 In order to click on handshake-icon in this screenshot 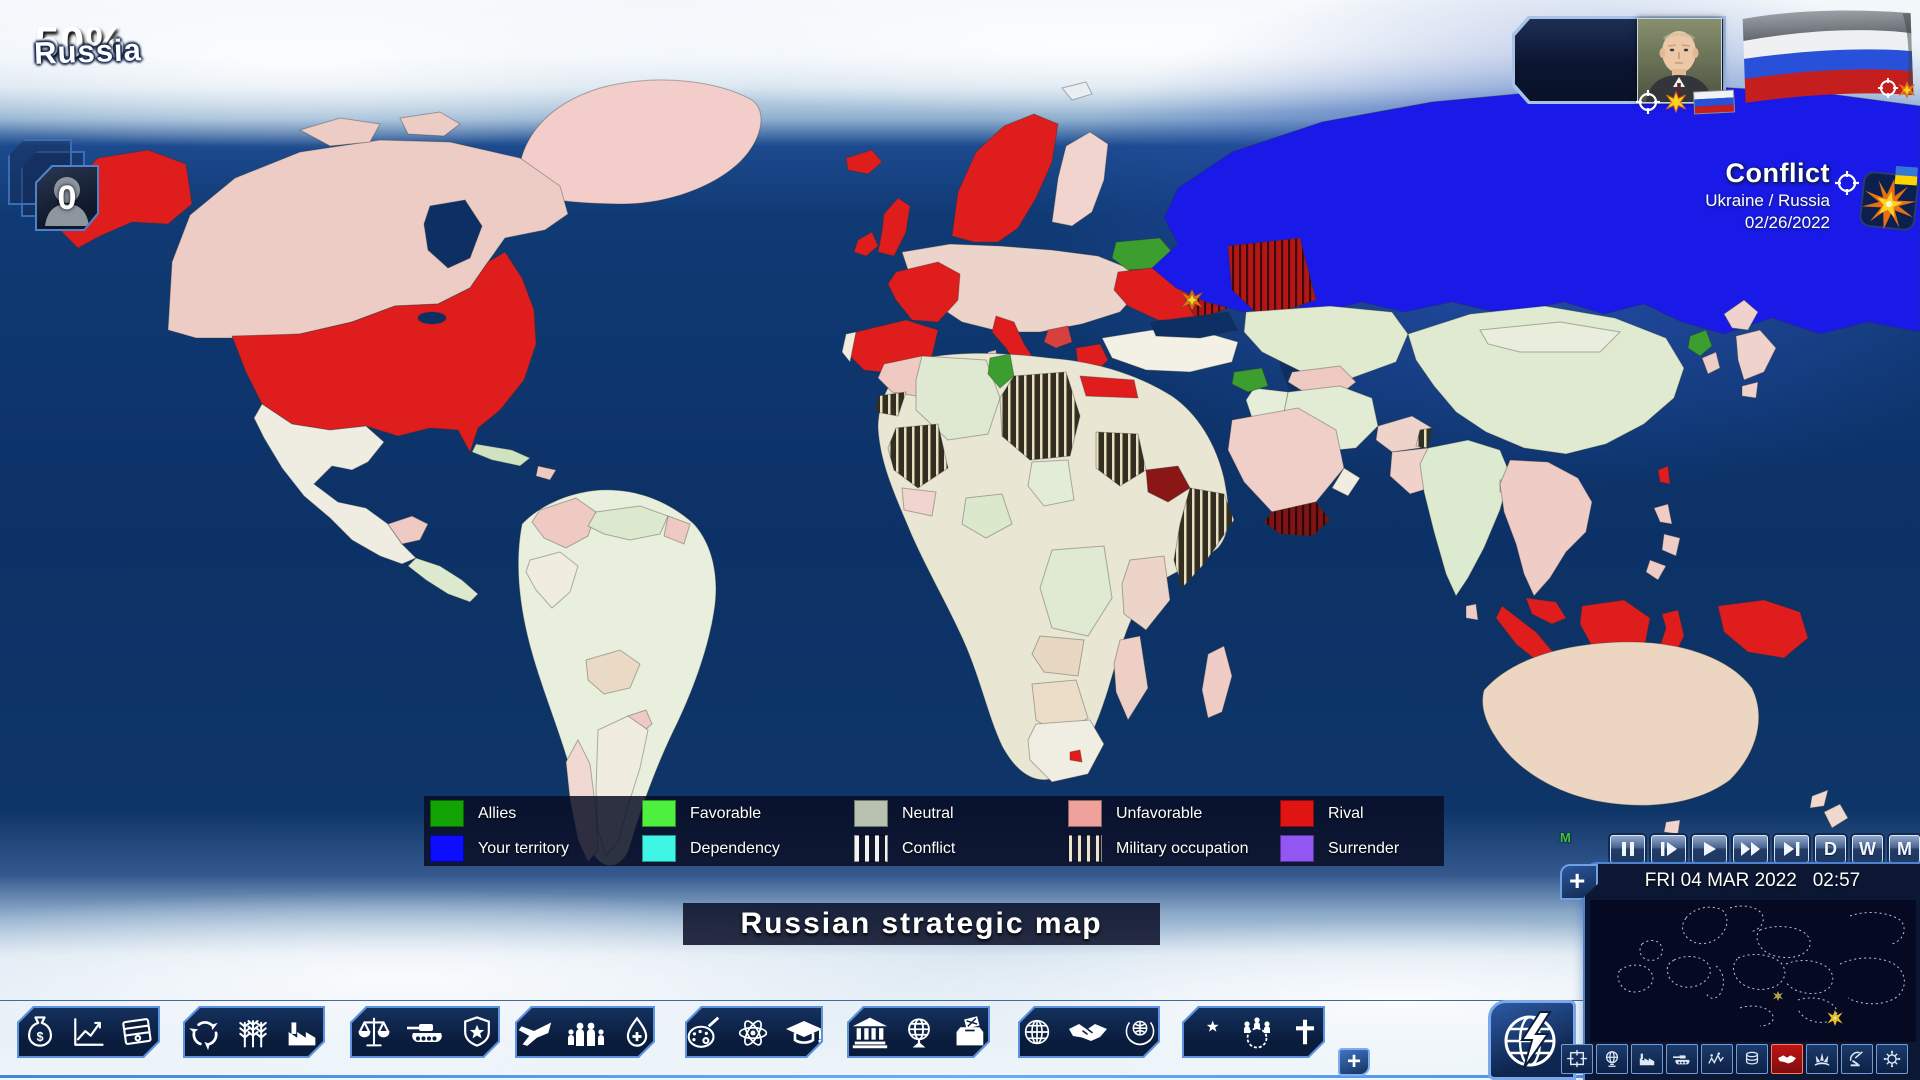, I will do `click(1088, 1032)`.